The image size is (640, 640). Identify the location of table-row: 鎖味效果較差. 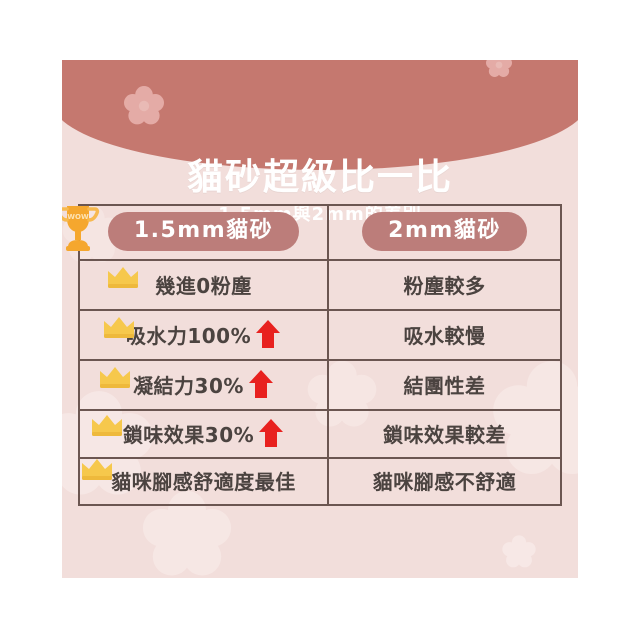
(444, 433).